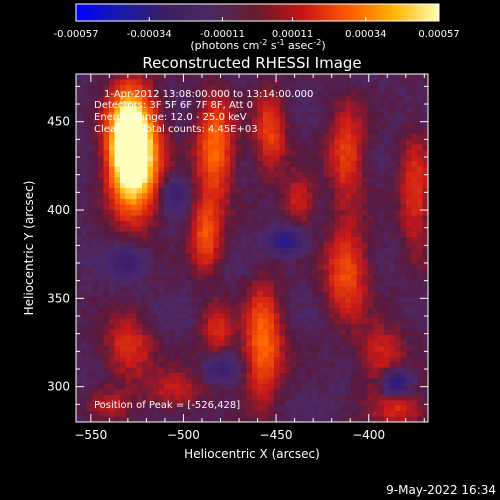 The height and width of the screenshot is (500, 500). What do you see at coordinates (365, 34) in the screenshot?
I see `colorbar-tick-label: 0.00034` at bounding box center [365, 34].